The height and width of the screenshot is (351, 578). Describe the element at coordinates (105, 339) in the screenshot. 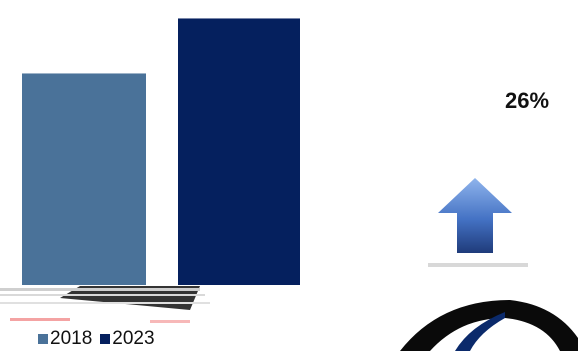

I see `legend-swatch-2023` at that location.